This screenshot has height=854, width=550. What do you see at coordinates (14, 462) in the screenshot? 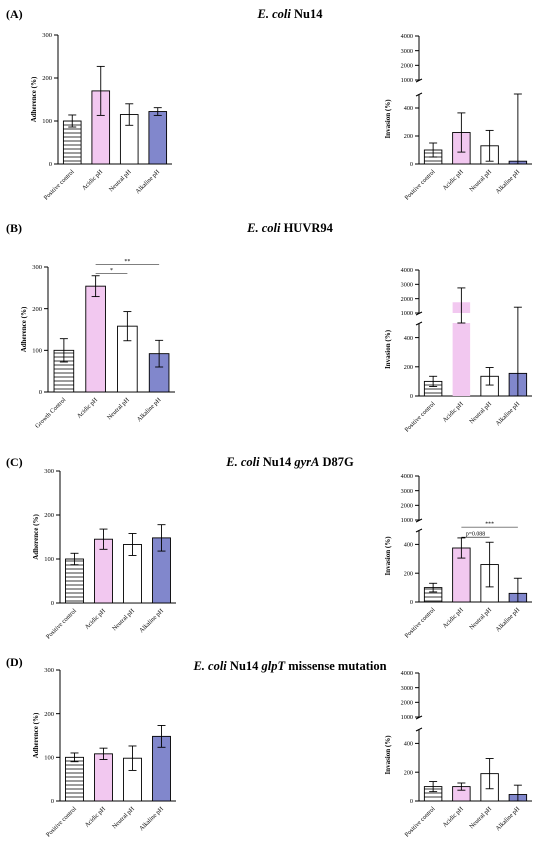
I see `panel-label: (C)` at bounding box center [14, 462].